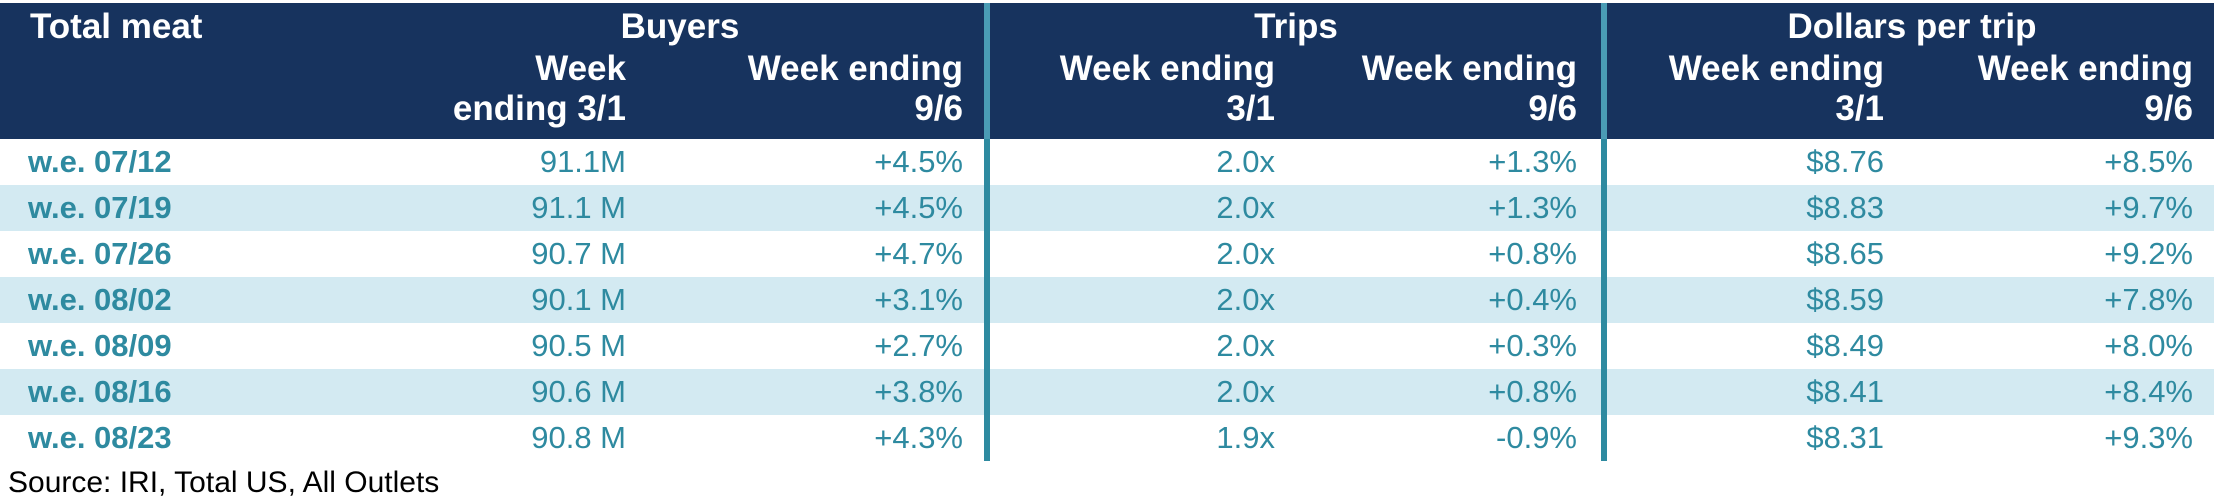 The image size is (2221, 500). Describe the element at coordinates (918, 253) in the screenshot. I see `cell: +4.7%` at that location.